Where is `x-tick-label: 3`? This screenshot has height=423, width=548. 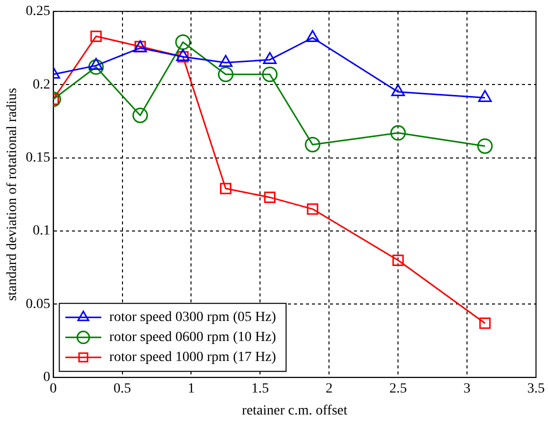 x-tick-label: 3 is located at coordinates (467, 388).